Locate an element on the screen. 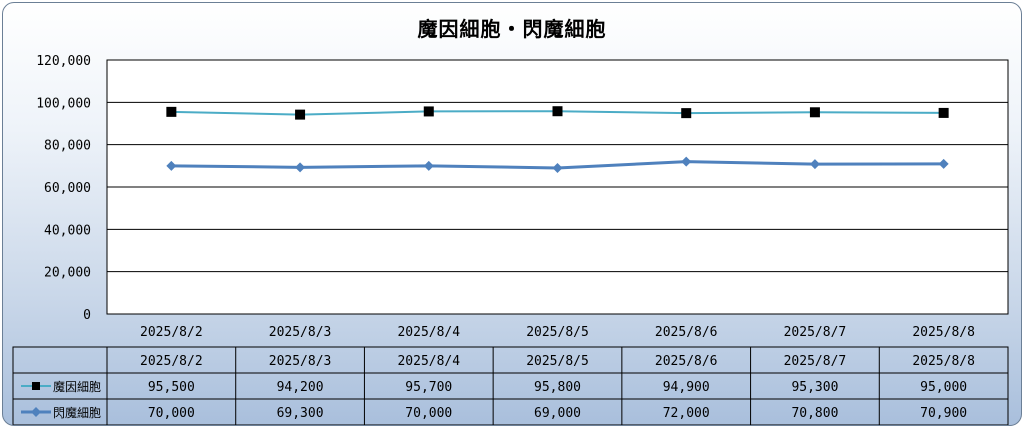  data-label: 95,800 is located at coordinates (557, 387).